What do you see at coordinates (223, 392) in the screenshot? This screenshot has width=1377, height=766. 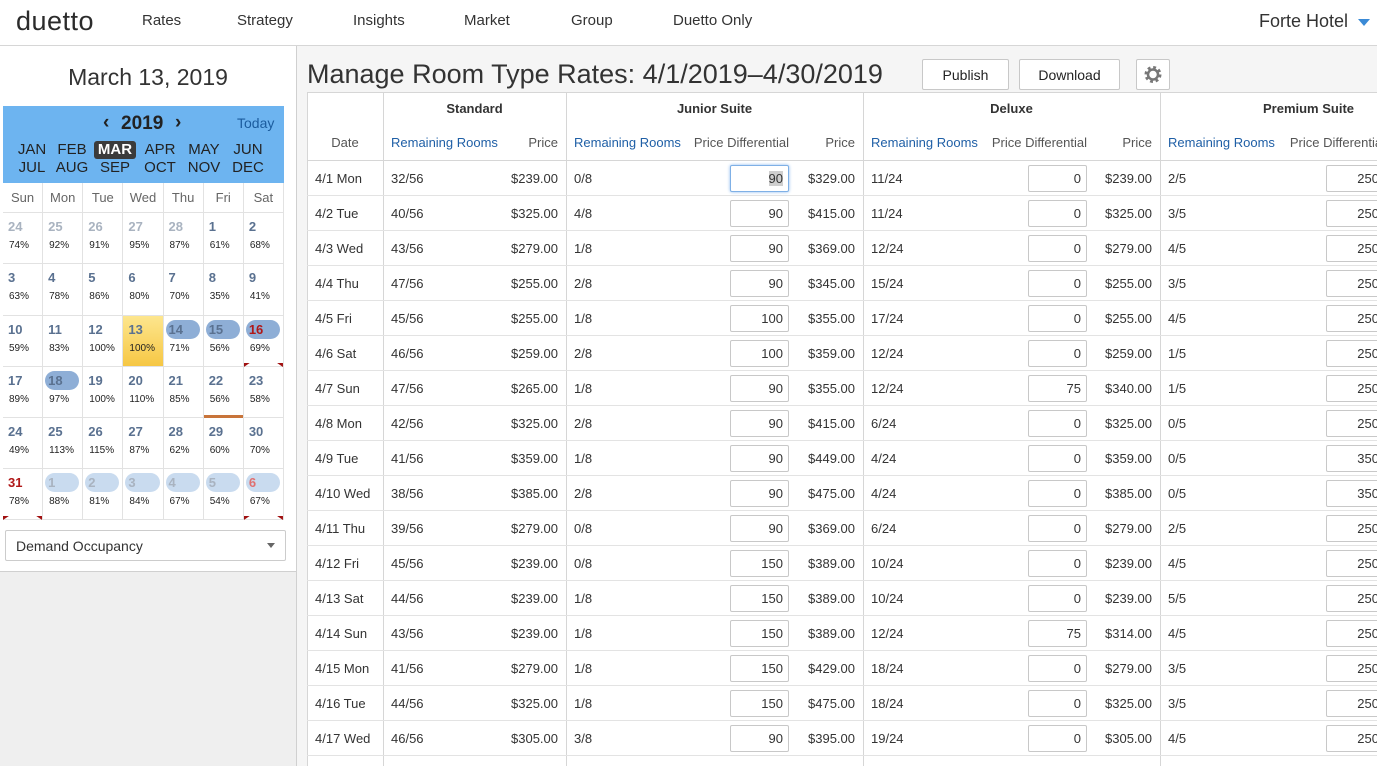 I see `calendar-day: 22 56%` at bounding box center [223, 392].